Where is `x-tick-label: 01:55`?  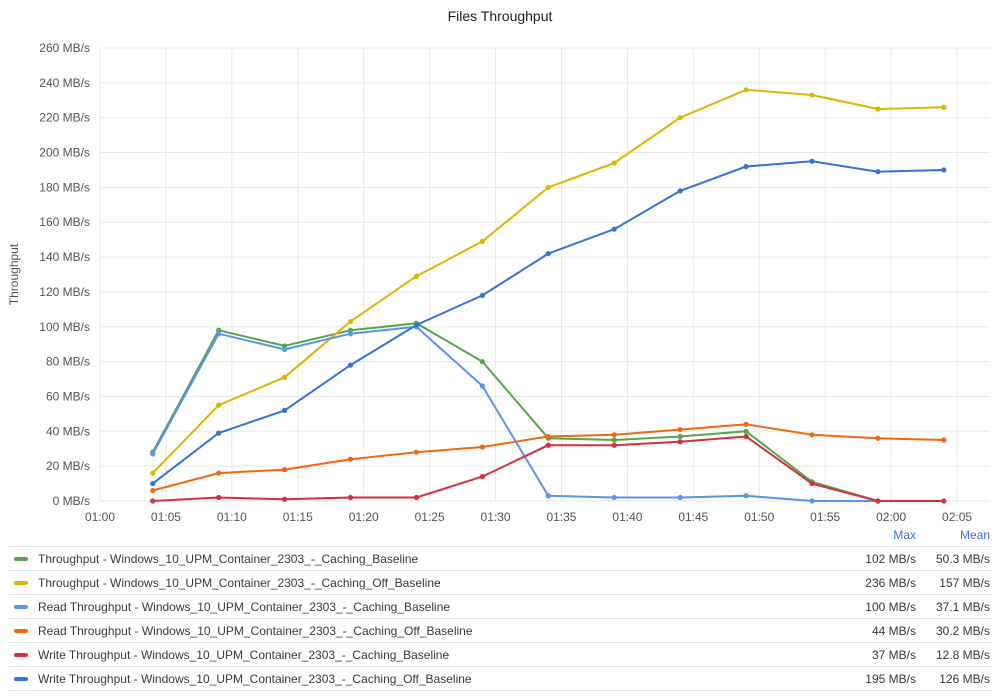
x-tick-label: 01:55 is located at coordinates (825, 517).